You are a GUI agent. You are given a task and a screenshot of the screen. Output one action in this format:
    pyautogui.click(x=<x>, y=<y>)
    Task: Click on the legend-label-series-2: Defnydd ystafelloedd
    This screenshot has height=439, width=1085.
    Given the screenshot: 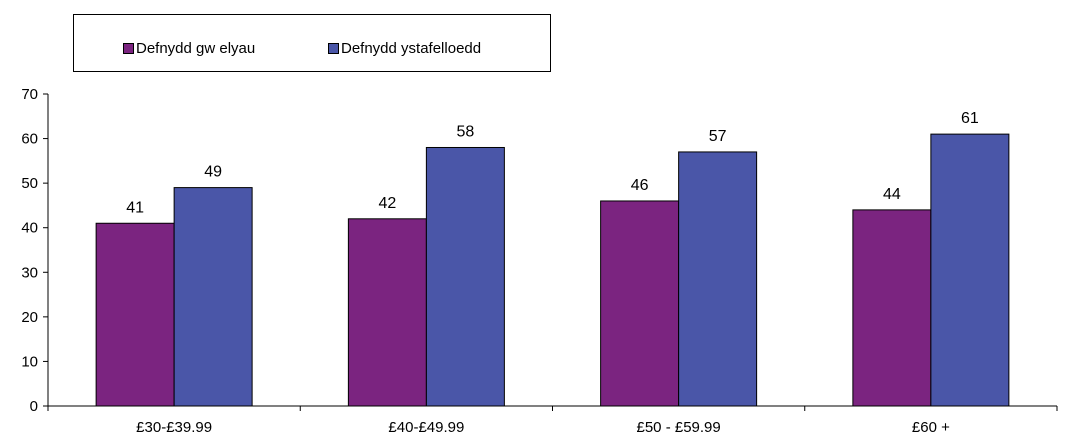 What is the action you would take?
    pyautogui.click(x=411, y=48)
    